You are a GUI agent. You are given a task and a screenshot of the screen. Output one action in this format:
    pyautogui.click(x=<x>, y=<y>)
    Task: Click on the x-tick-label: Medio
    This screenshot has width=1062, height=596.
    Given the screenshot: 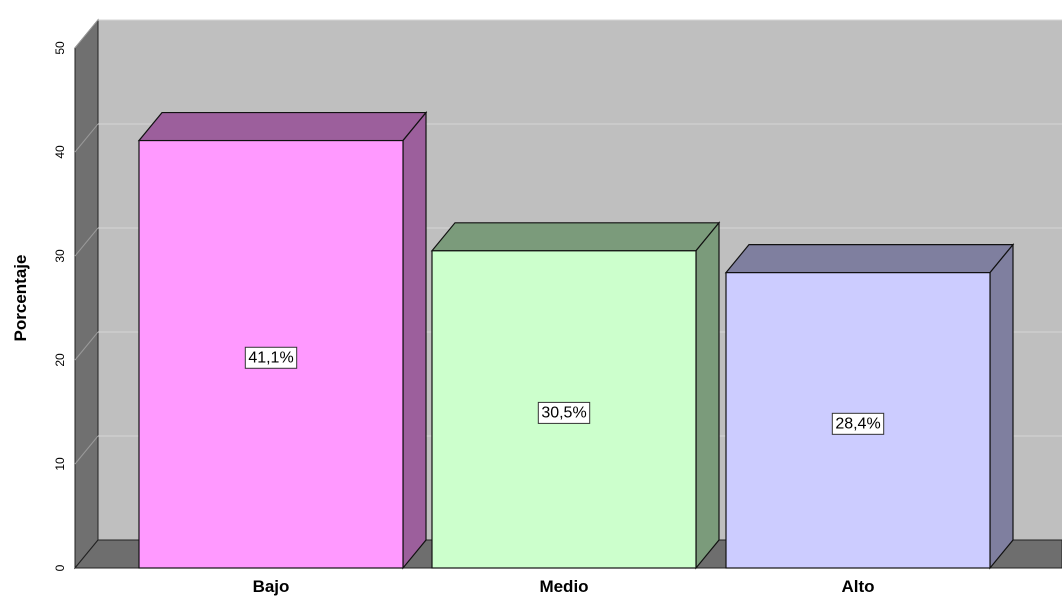 What is the action you would take?
    pyautogui.click(x=563, y=586)
    